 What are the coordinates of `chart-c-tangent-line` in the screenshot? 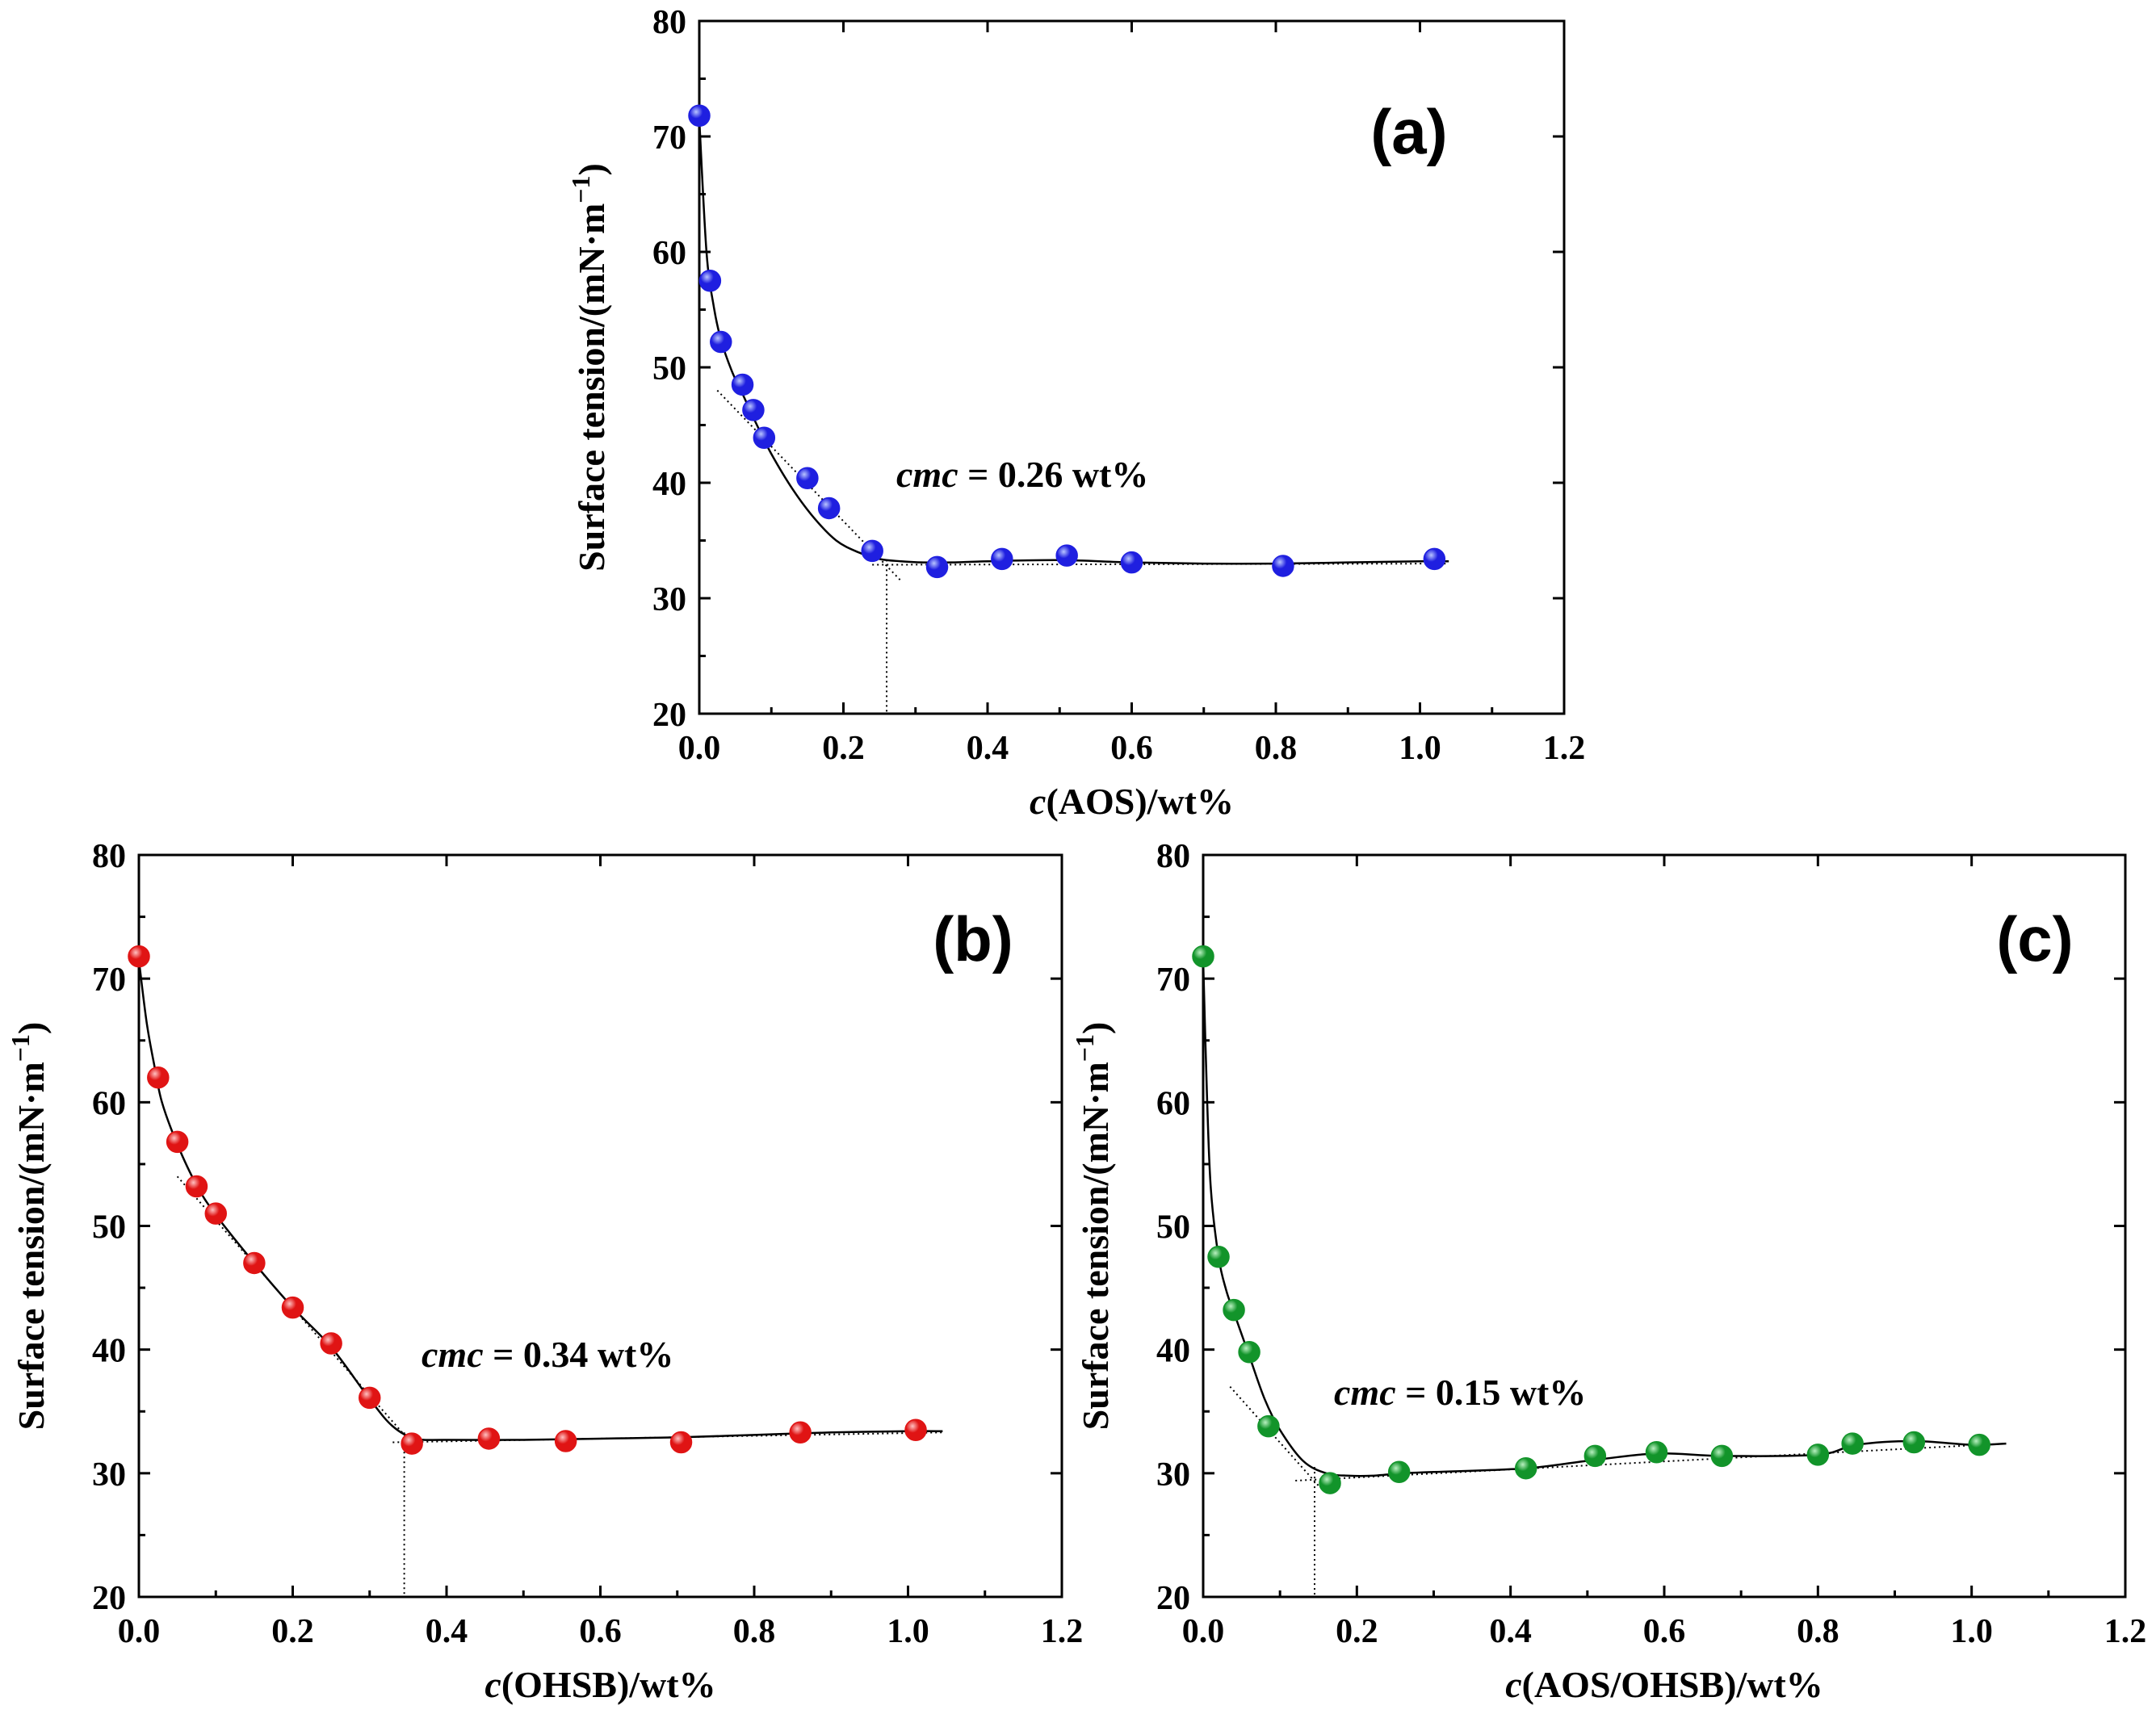 It's located at (1274, 1435).